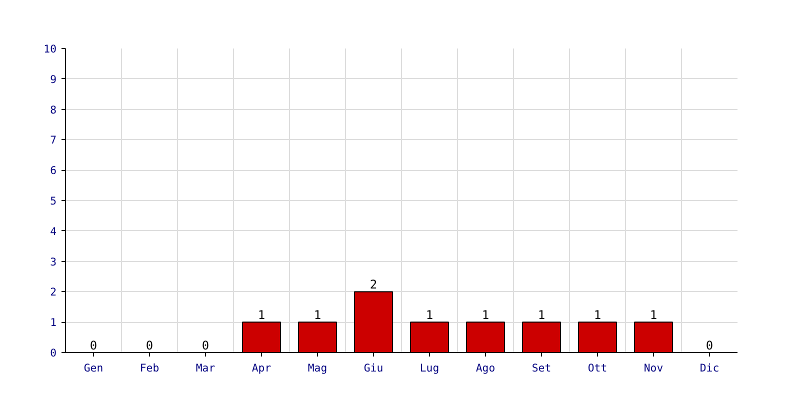  What do you see at coordinates (94, 368) in the screenshot?
I see `x-tick-label: Gen` at bounding box center [94, 368].